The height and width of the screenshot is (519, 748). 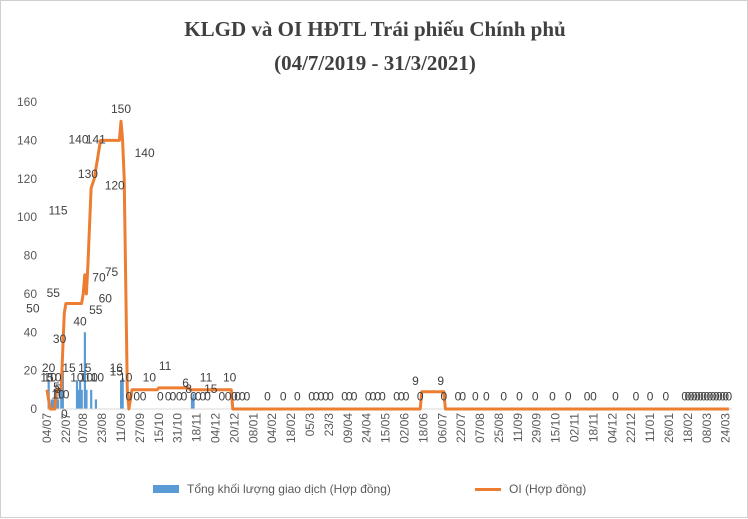 I want to click on data-label: 40, so click(x=80, y=322).